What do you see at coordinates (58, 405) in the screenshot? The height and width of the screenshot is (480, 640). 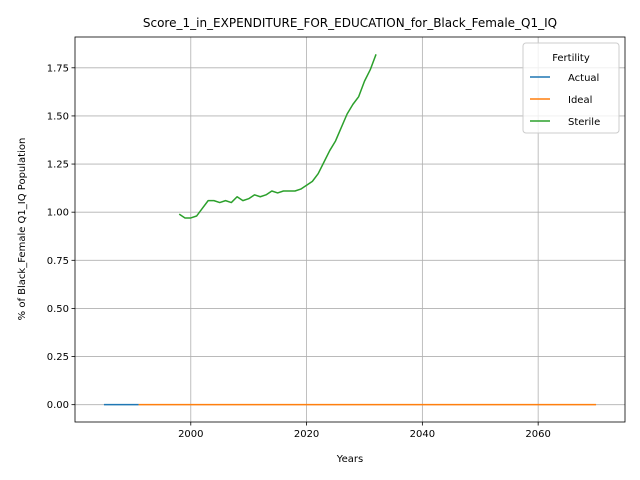 I see `y-tick-label: 0.00` at bounding box center [58, 405].